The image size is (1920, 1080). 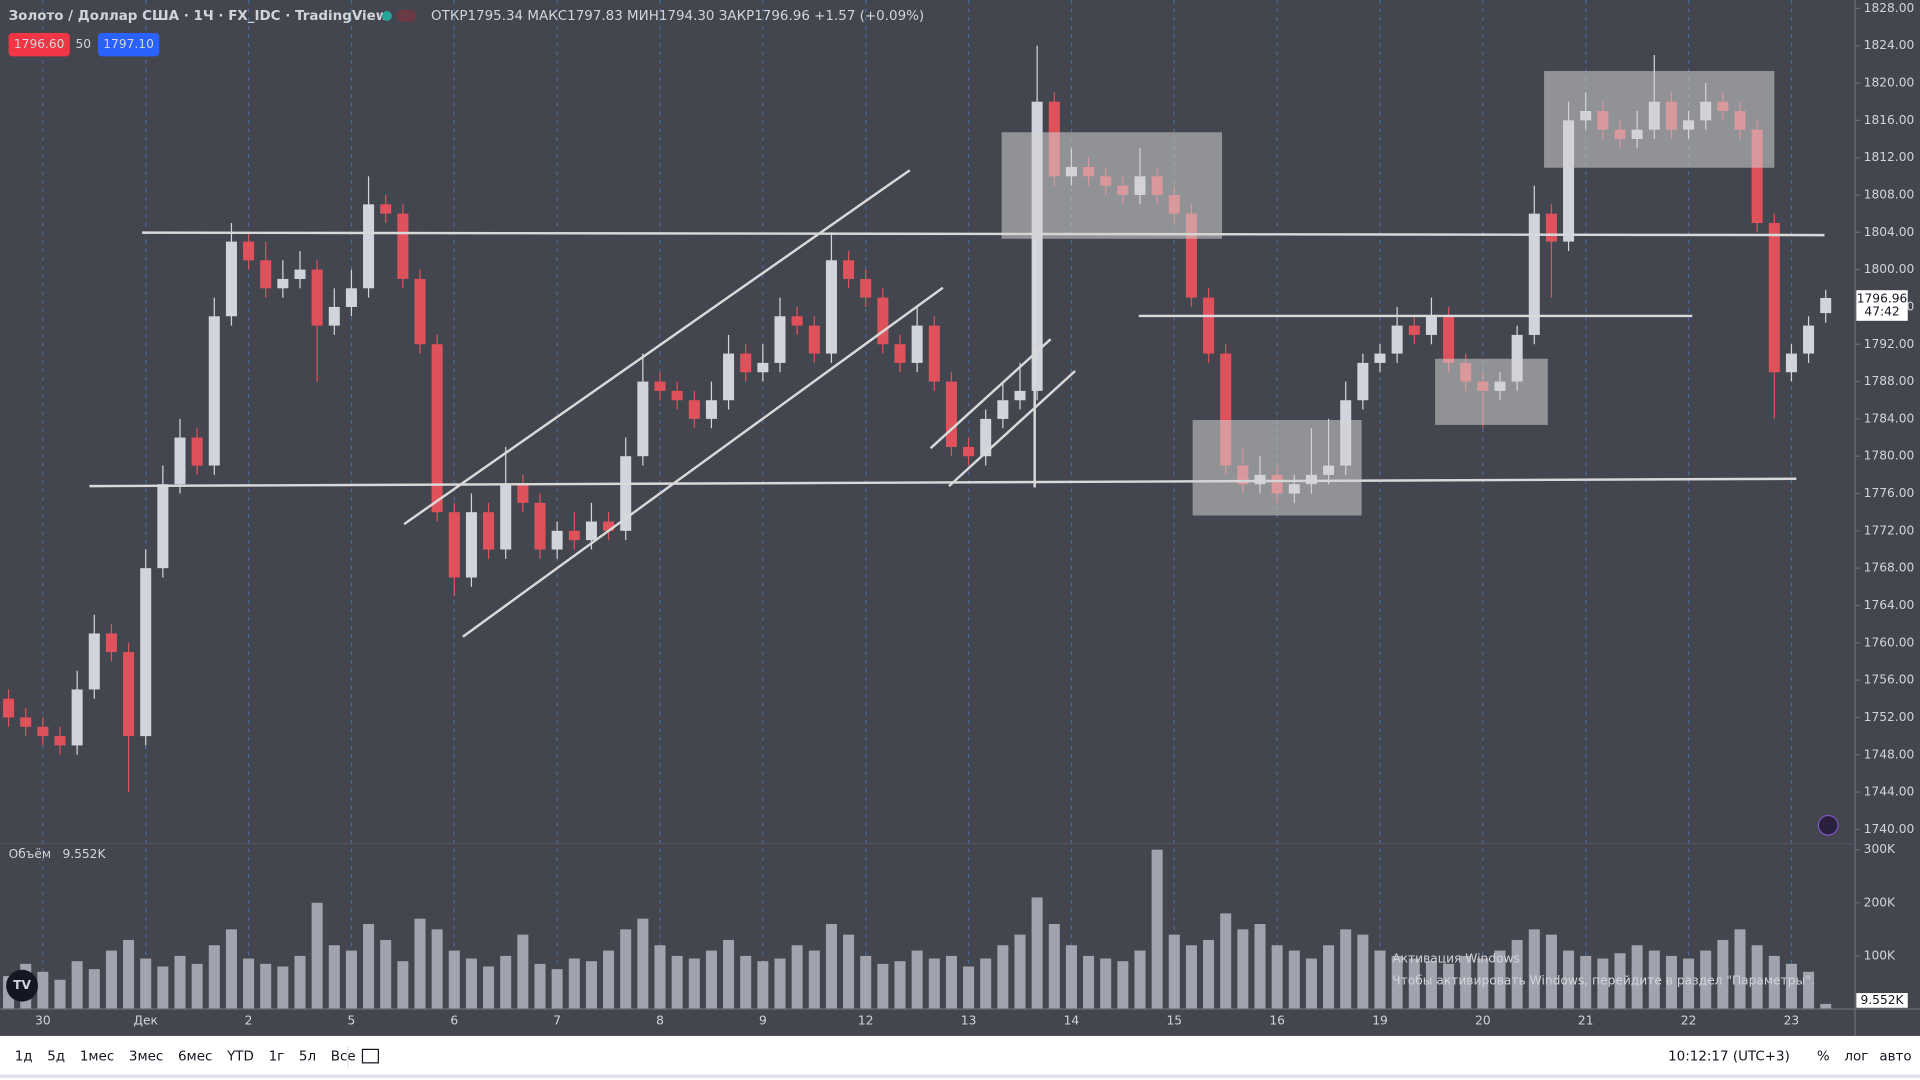 I want to click on status-toggle, so click(x=406, y=16).